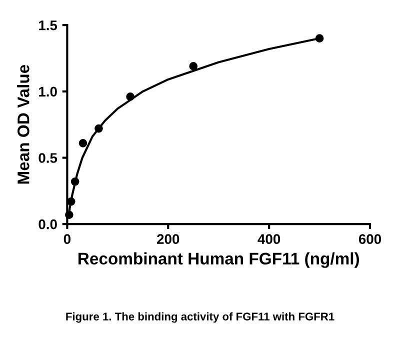 The height and width of the screenshot is (339, 400). I want to click on caption: Figure 1. The binding activity of FGF11 with FGFR1, so click(200, 317).